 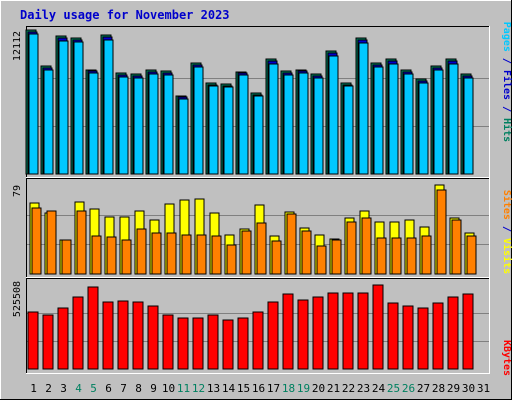 I want to click on x-tick-label: 30, so click(x=468, y=388).